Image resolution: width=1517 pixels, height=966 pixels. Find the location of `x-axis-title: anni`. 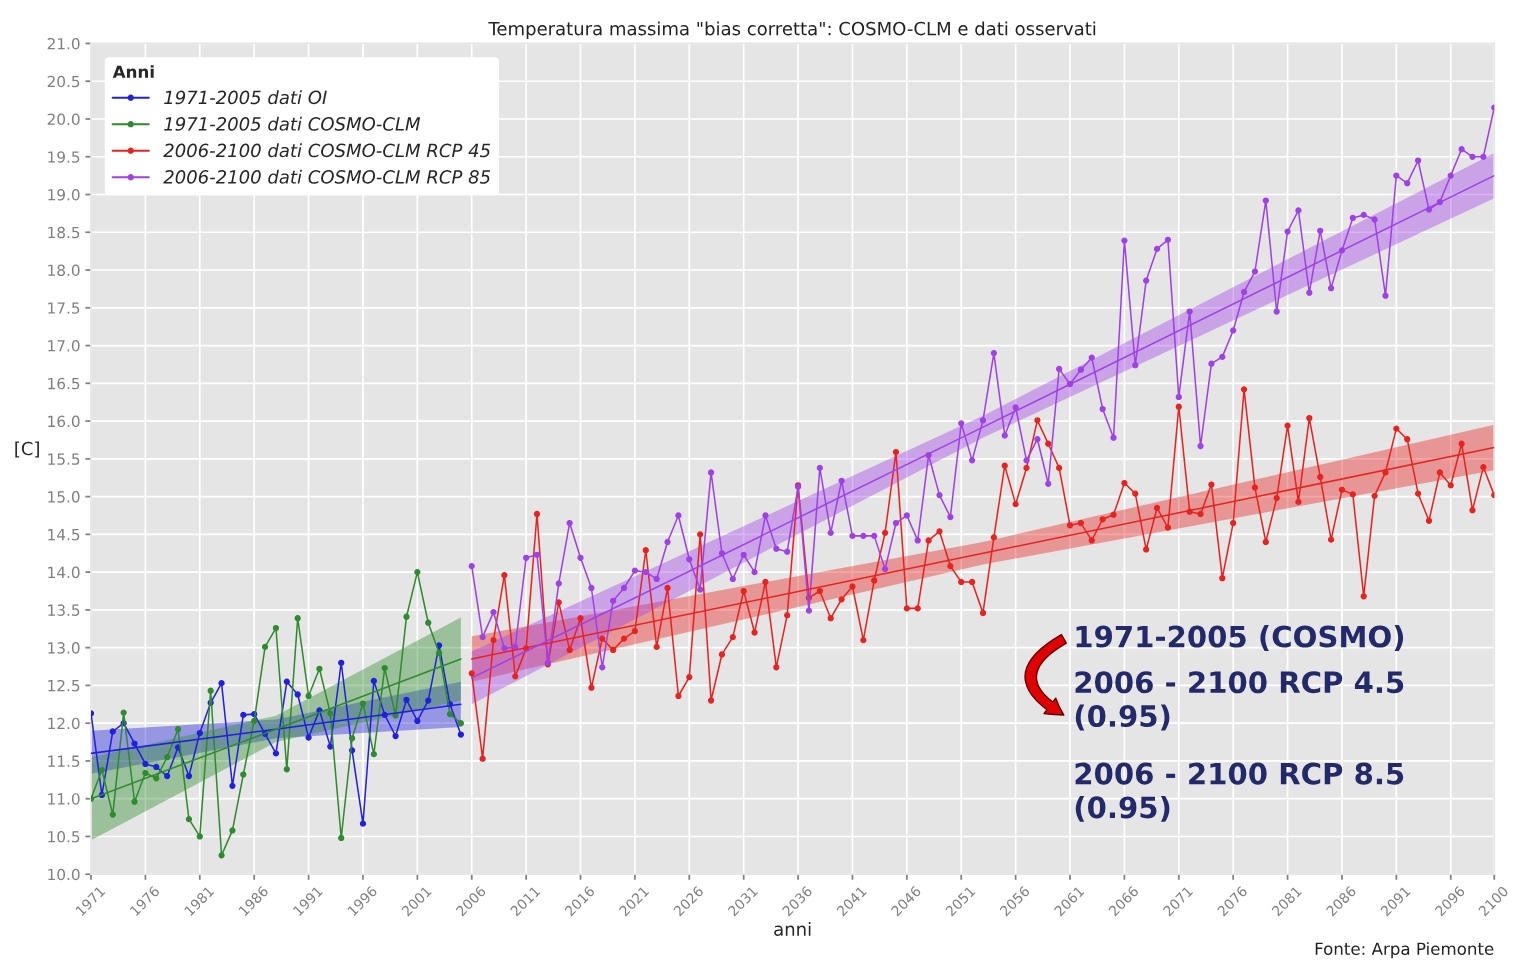

x-axis-title: anni is located at coordinates (792, 928).